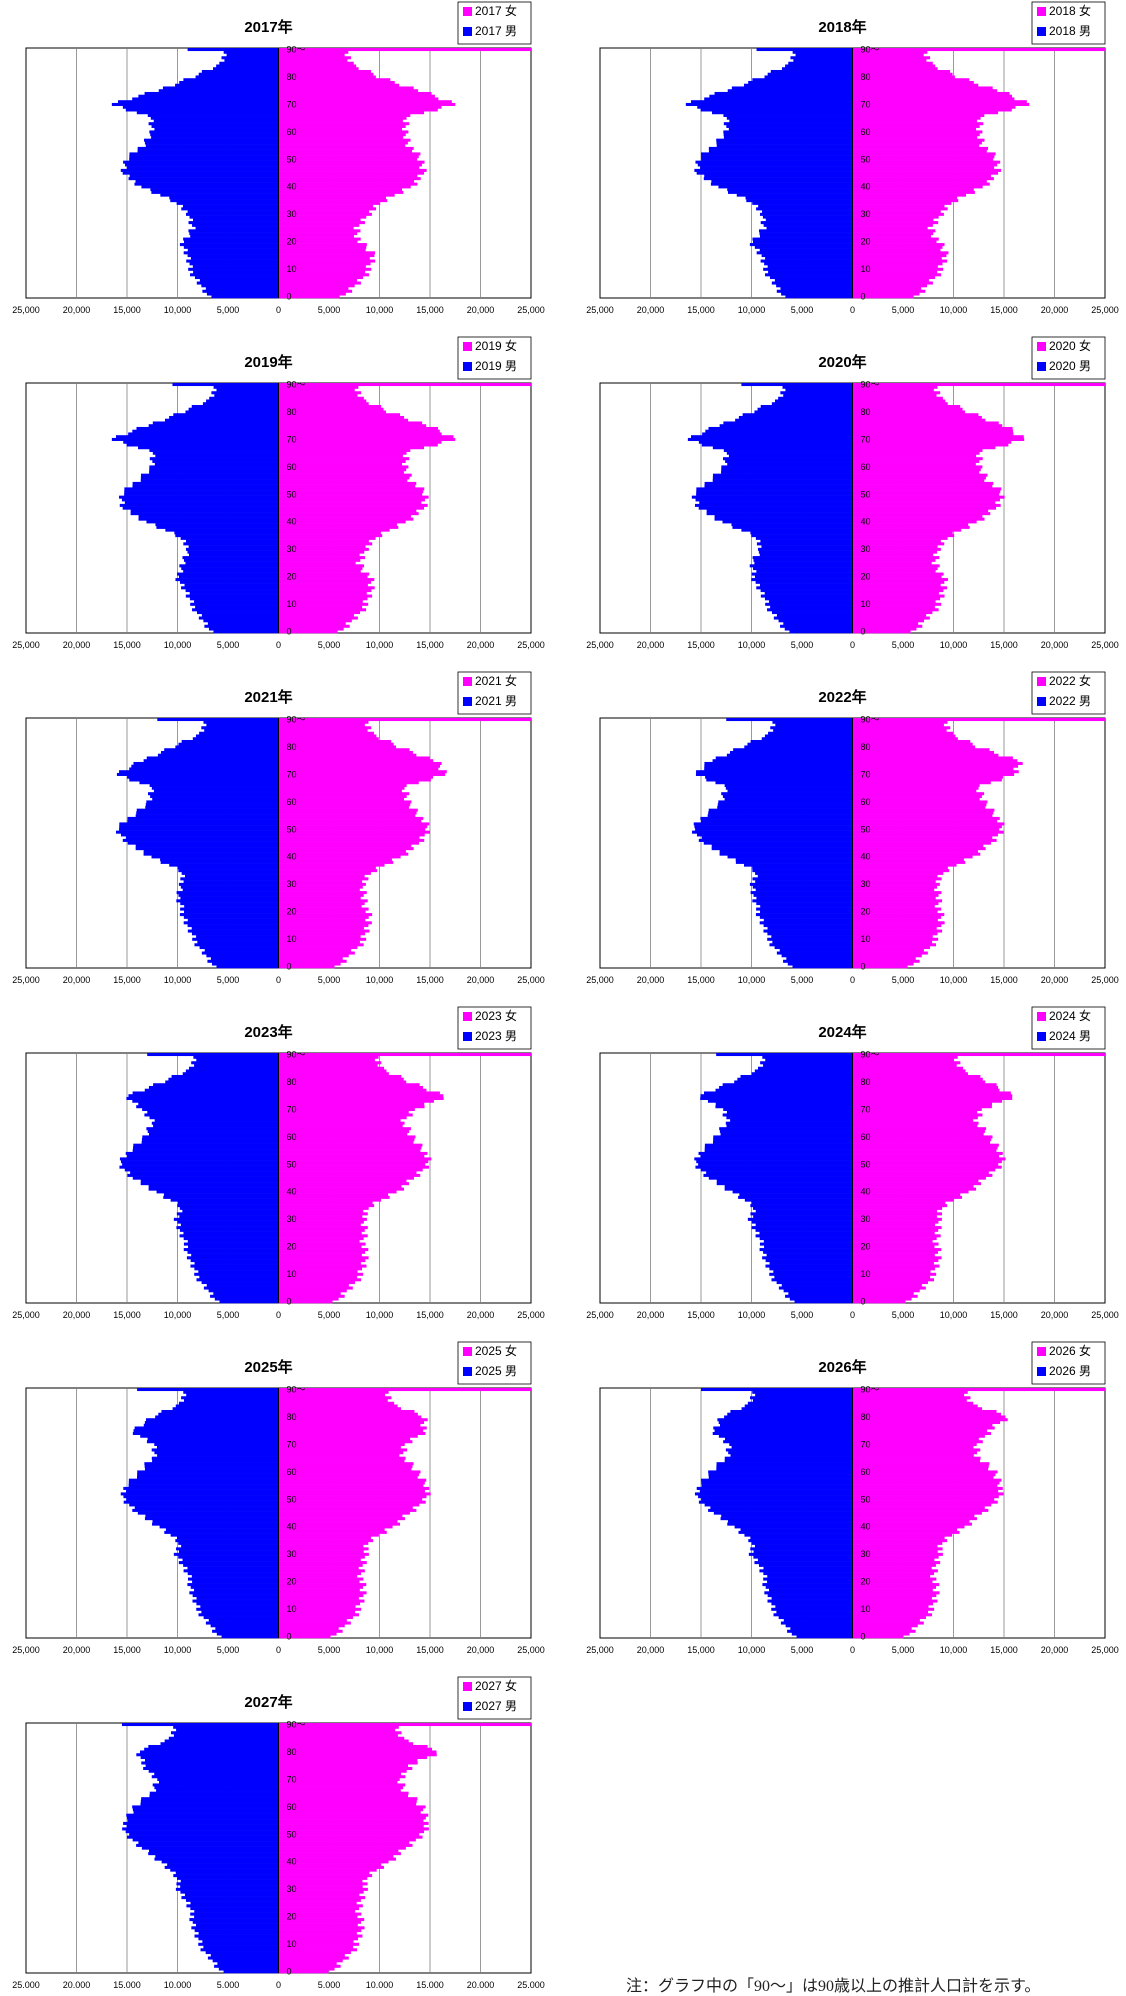 Image resolution: width=1126 pixels, height=1996 pixels. What do you see at coordinates (1070, 1015) in the screenshot?
I see `legend-entry: 2024 女` at bounding box center [1070, 1015].